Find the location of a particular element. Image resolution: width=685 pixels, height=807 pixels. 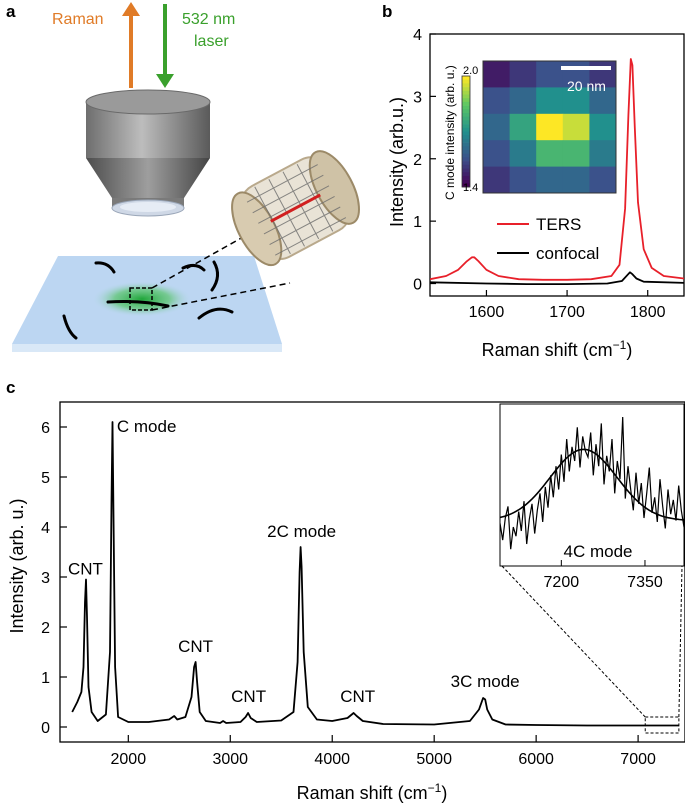

panel-b-ticks: 1600 1700 1800 0 1 2 3 4 is located at coordinates (539, 174).